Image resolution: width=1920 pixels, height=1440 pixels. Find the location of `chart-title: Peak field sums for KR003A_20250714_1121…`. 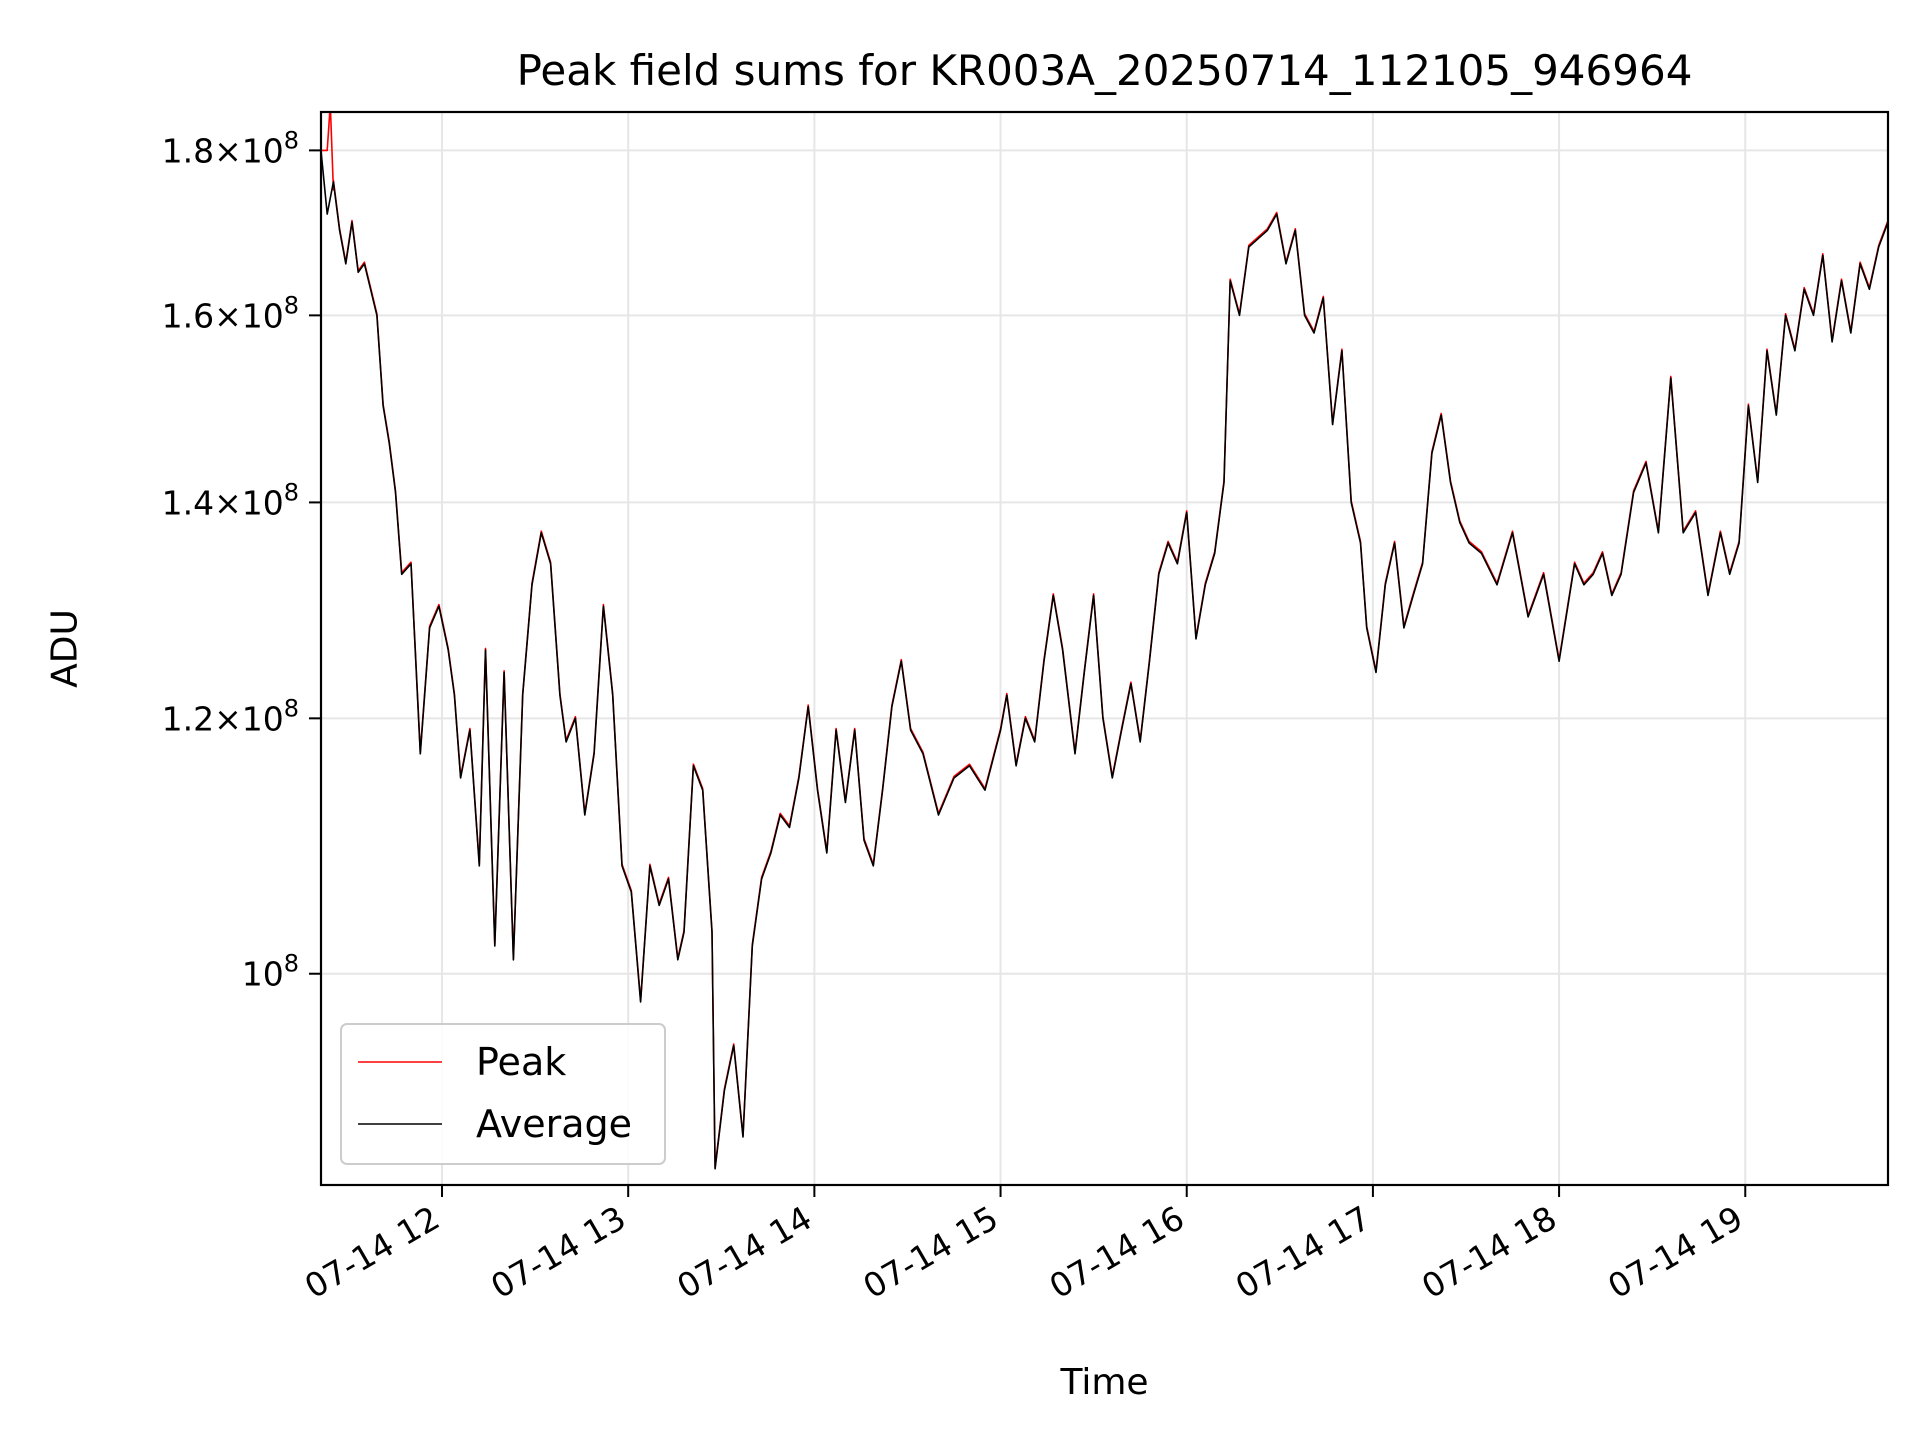

chart-title: Peak field sums for KR003A_20250714_1121… is located at coordinates (1105, 70).